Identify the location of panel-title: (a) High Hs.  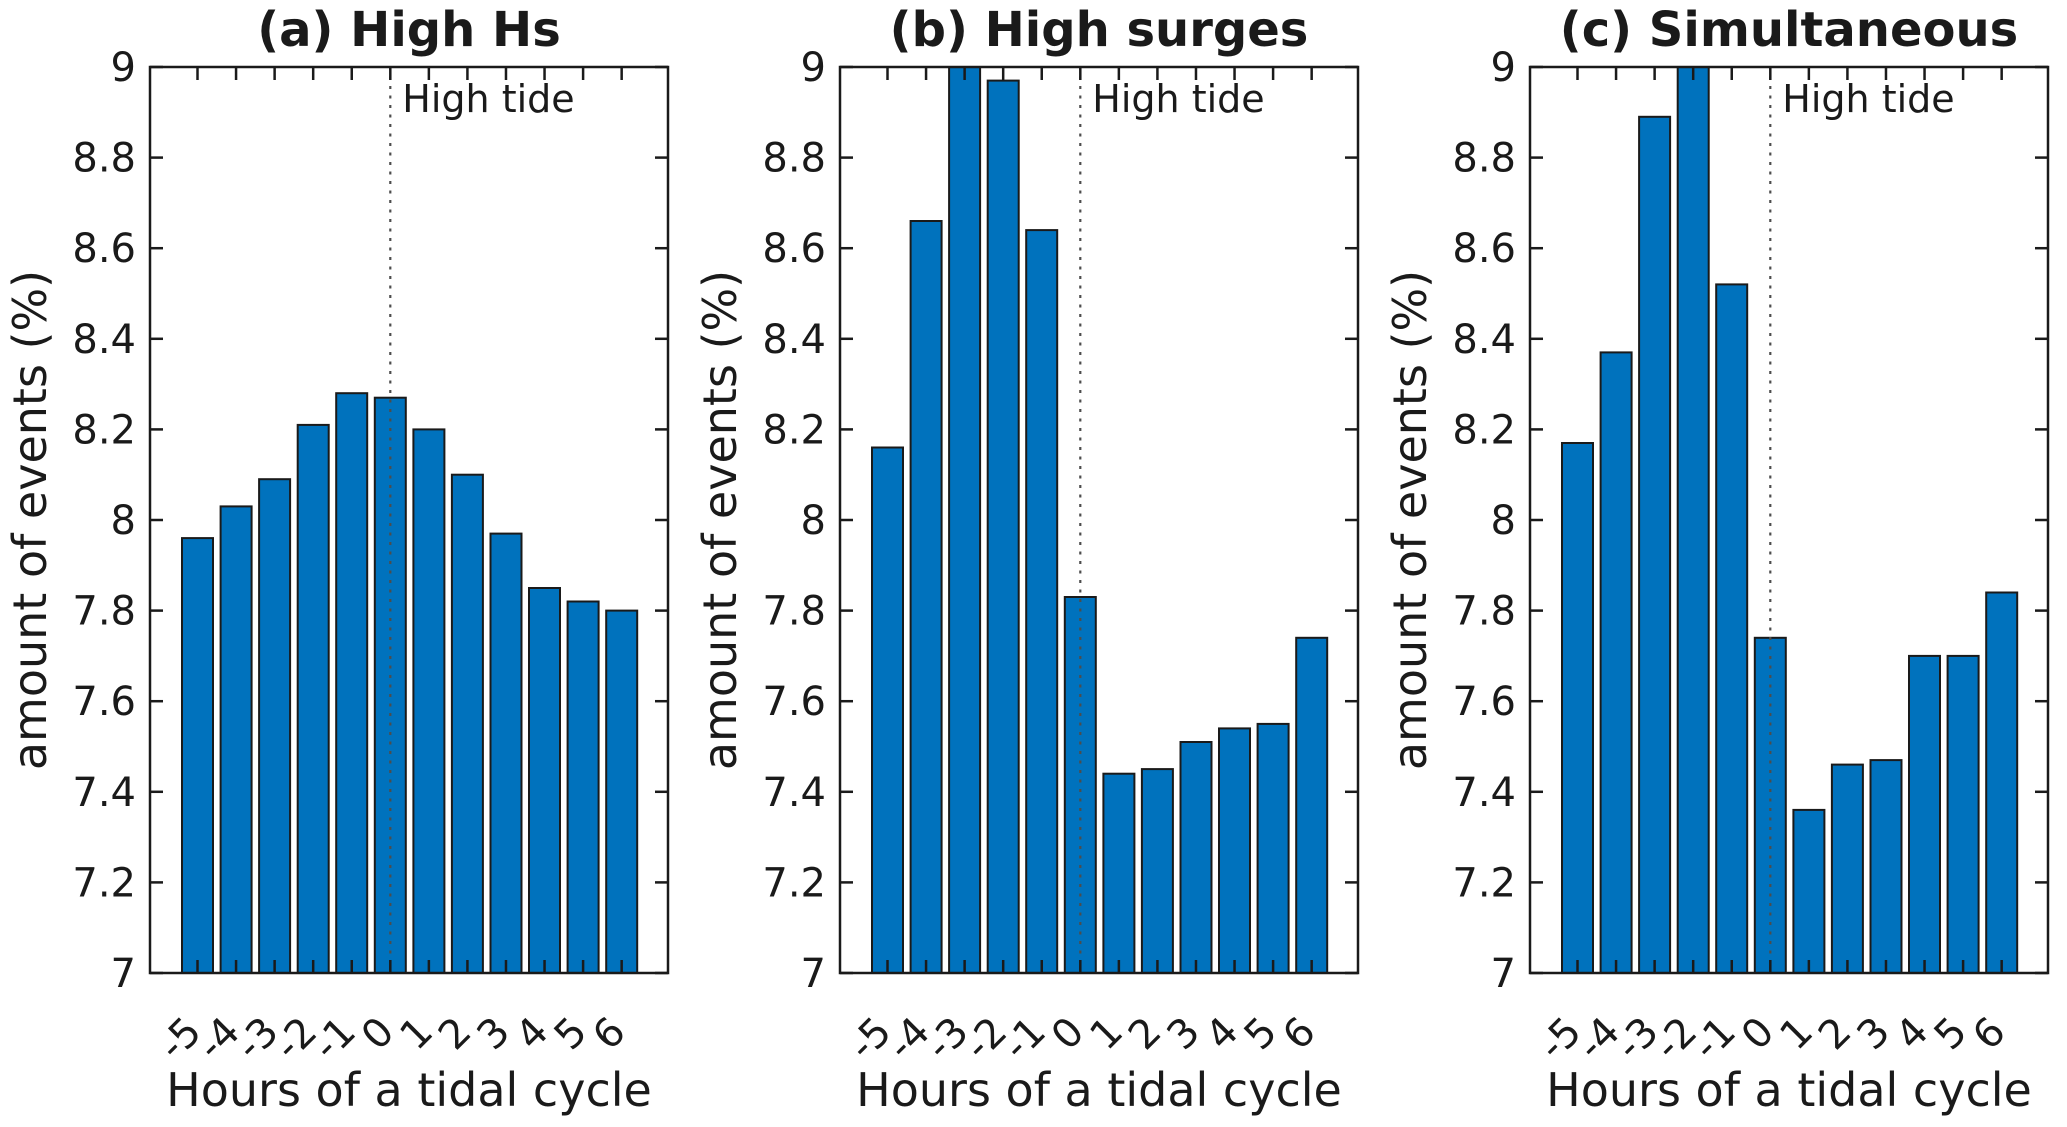
(409, 30).